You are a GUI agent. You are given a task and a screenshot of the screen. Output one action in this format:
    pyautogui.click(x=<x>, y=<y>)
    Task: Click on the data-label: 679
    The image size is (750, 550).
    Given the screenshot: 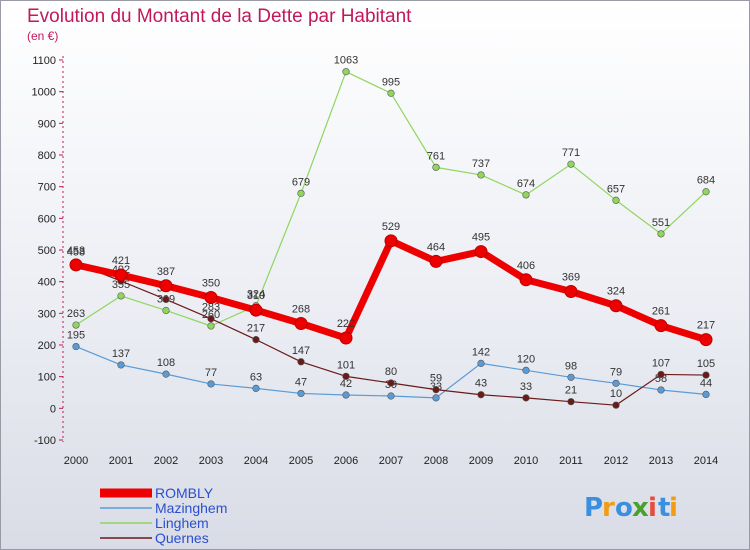 What is the action you would take?
    pyautogui.click(x=301, y=182)
    